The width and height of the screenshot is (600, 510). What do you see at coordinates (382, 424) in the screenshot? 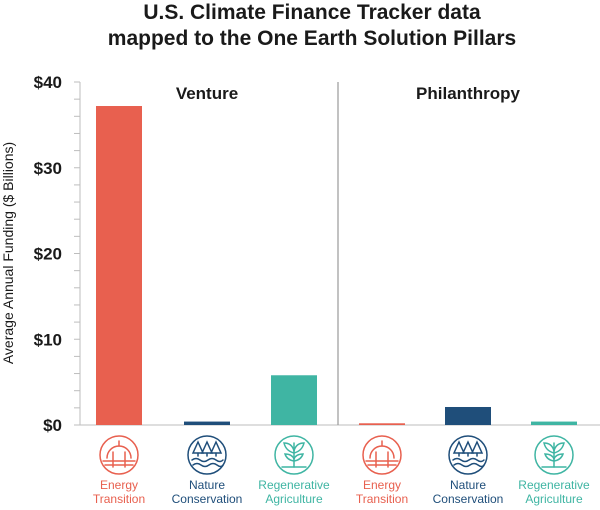
I see `bar-philanthropy-energy` at bounding box center [382, 424].